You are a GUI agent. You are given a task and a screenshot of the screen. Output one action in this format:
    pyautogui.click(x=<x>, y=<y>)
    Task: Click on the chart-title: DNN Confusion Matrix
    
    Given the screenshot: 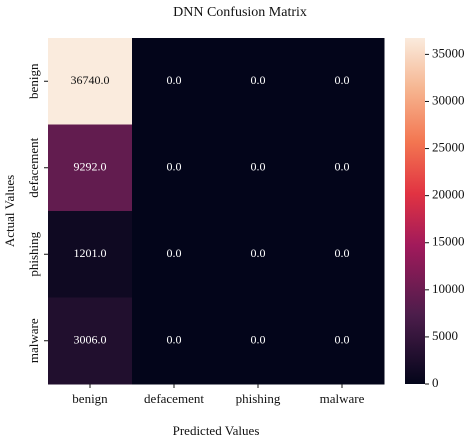 What is the action you would take?
    pyautogui.click(x=240, y=12)
    